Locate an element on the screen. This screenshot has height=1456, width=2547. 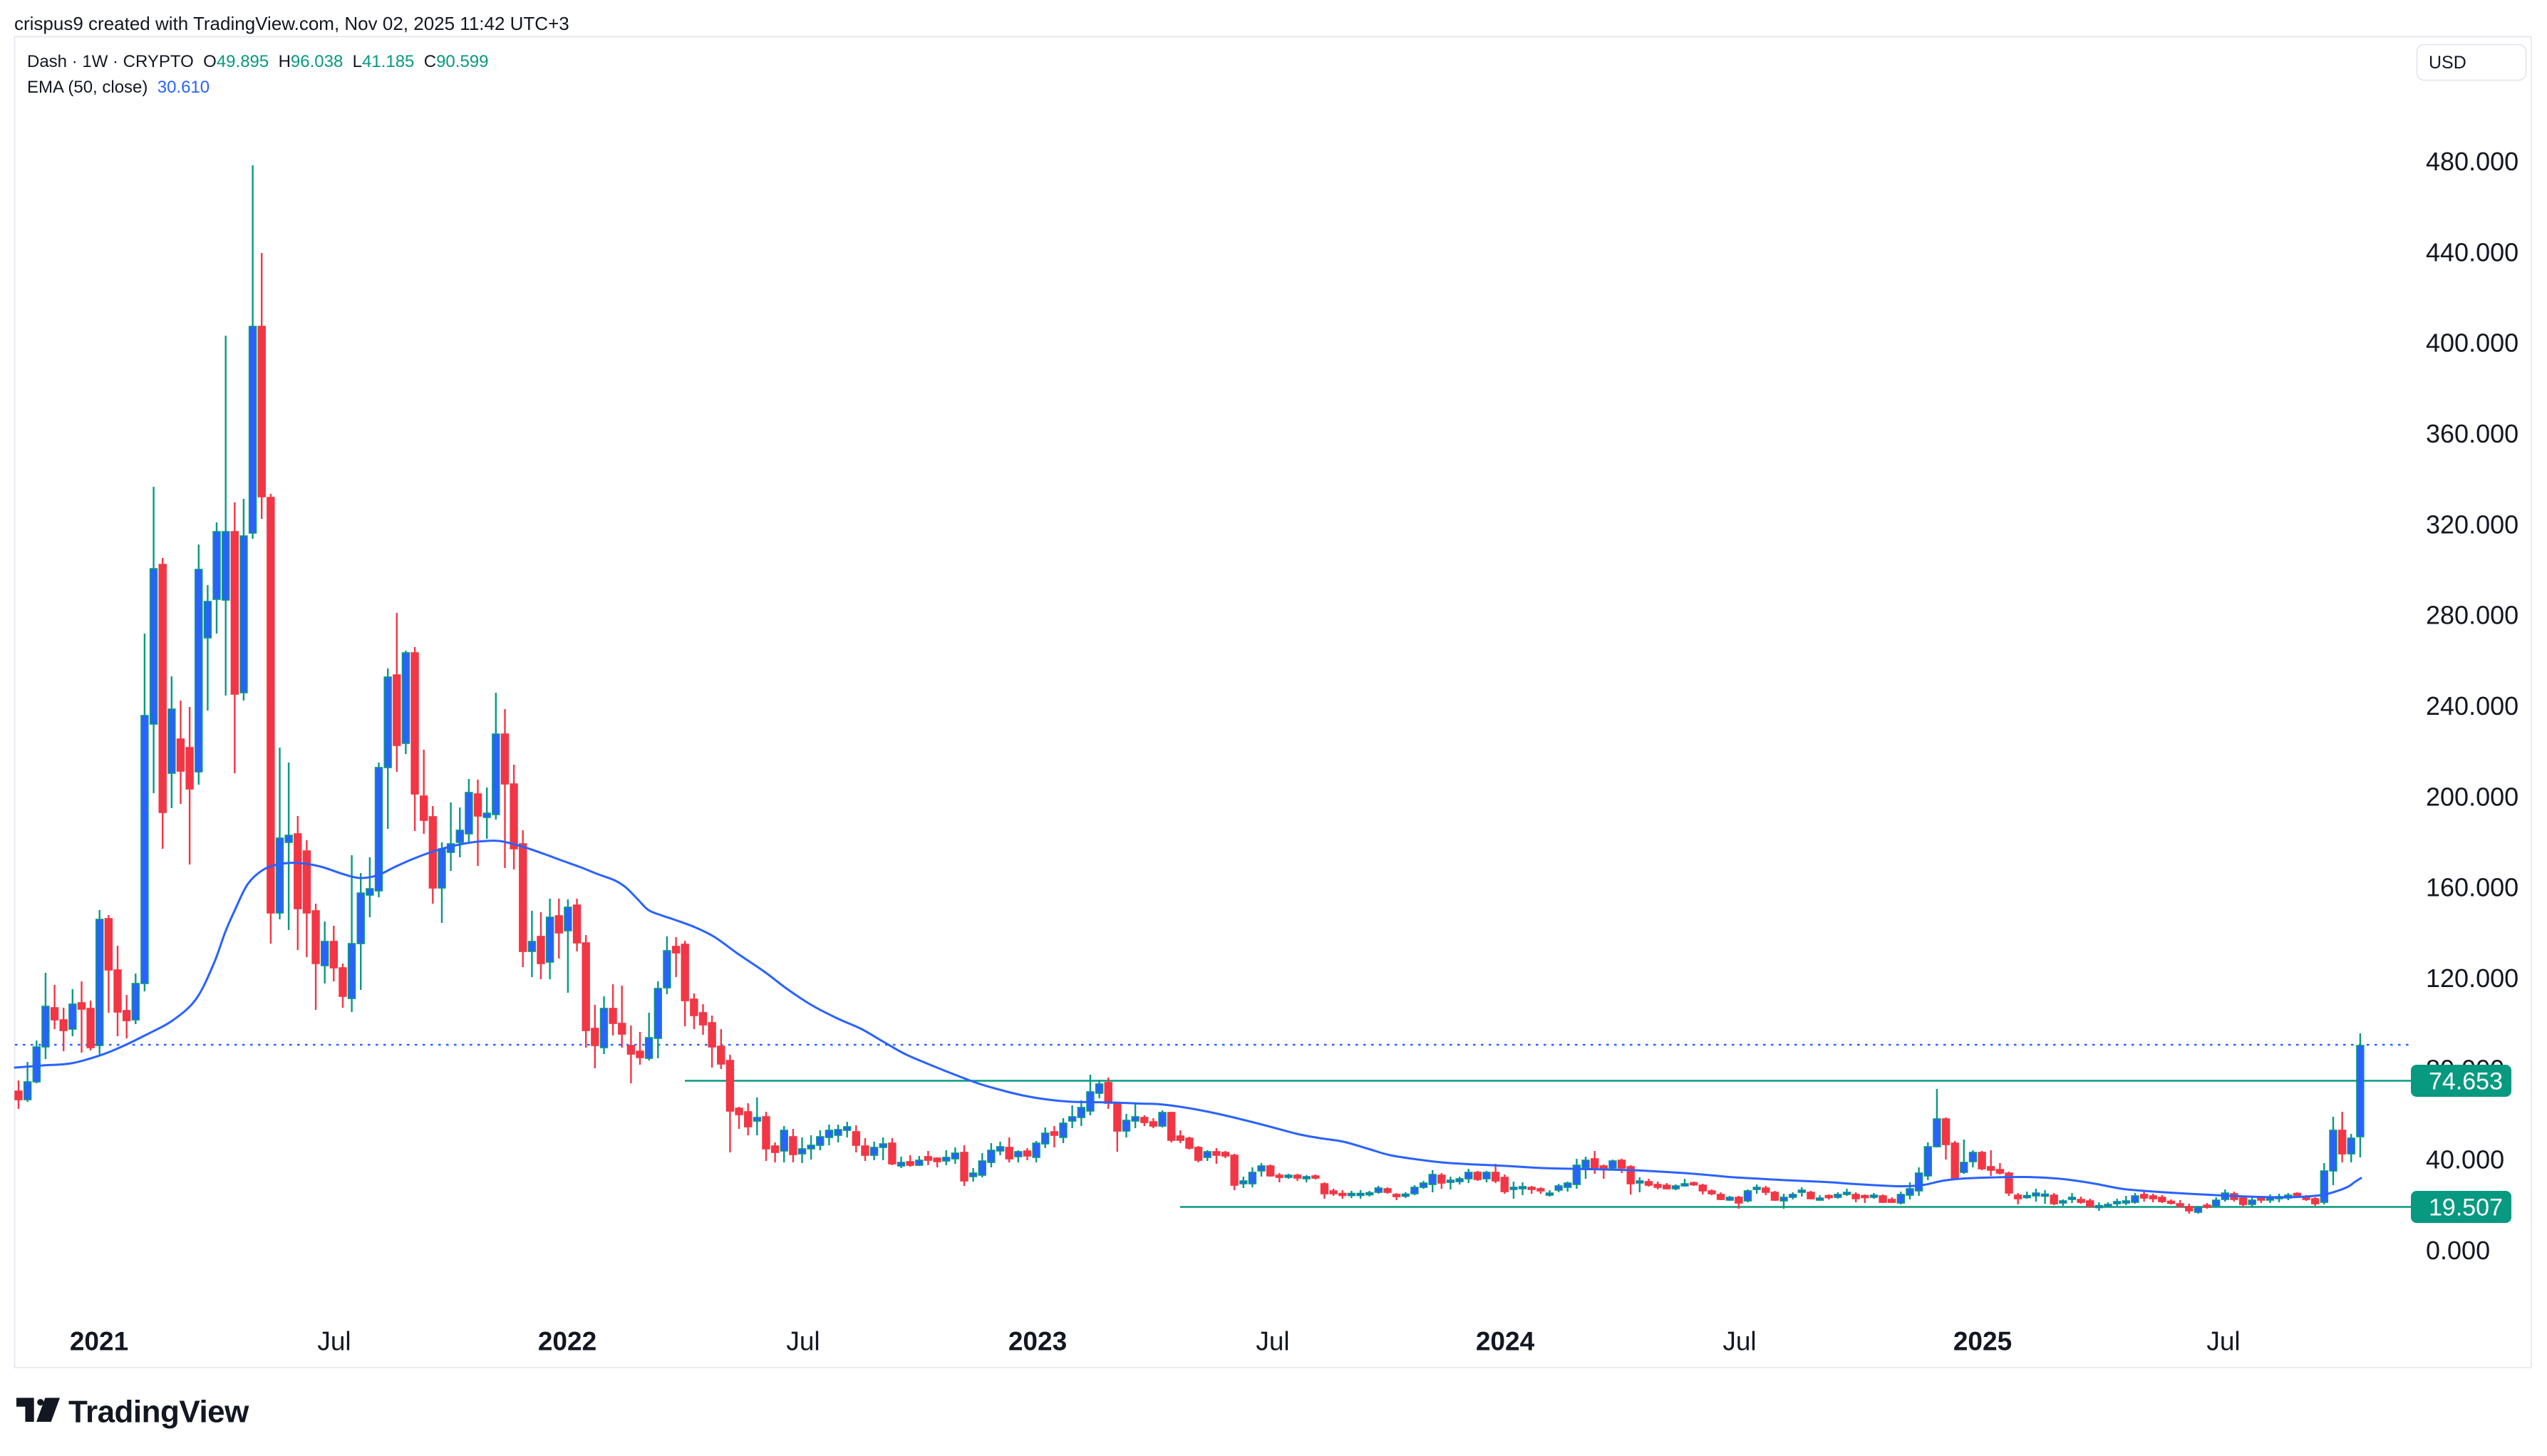
svg-text: 360.000 is located at coordinates (2472, 433).